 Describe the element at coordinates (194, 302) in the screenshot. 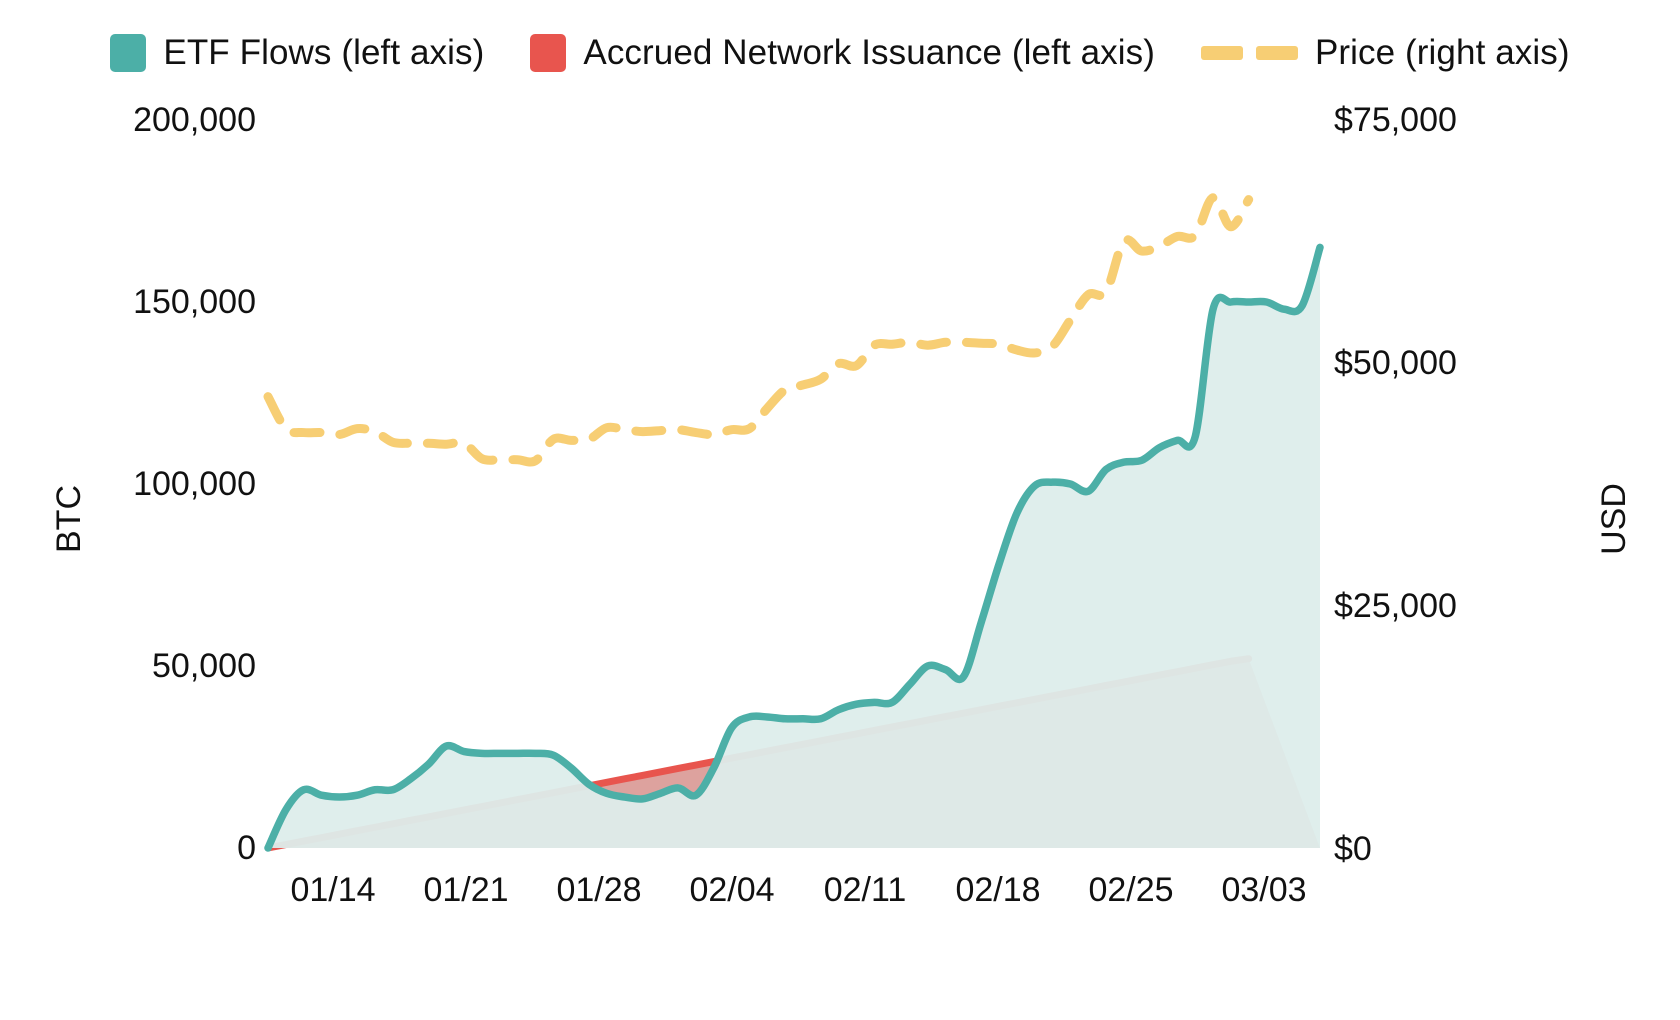

I see `y-axis-left-tick-1: 150,000` at that location.